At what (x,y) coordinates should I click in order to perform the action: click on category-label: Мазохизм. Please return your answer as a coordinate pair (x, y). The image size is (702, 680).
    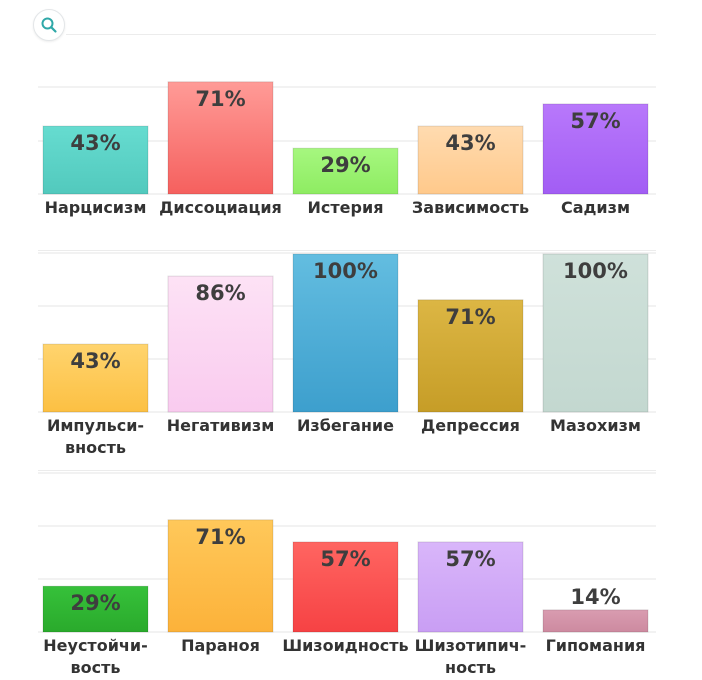
    Looking at the image, I should click on (595, 425).